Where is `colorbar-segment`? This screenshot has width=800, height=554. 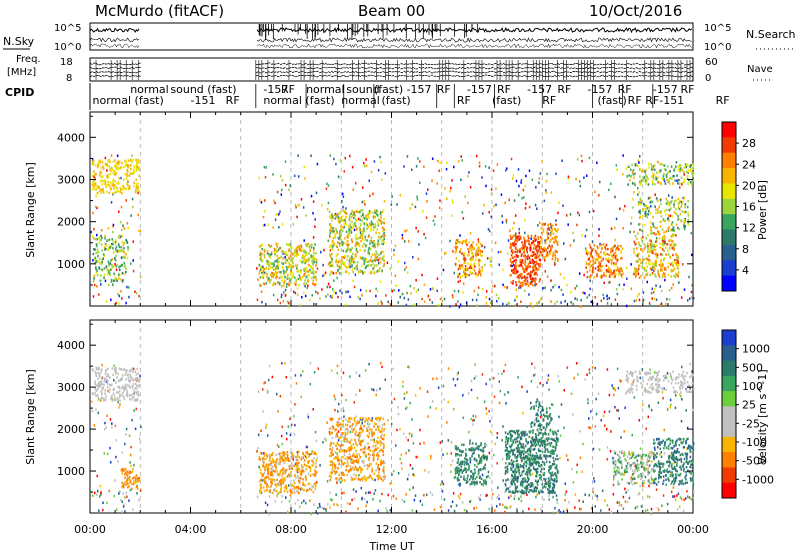 colorbar-segment is located at coordinates (729, 268).